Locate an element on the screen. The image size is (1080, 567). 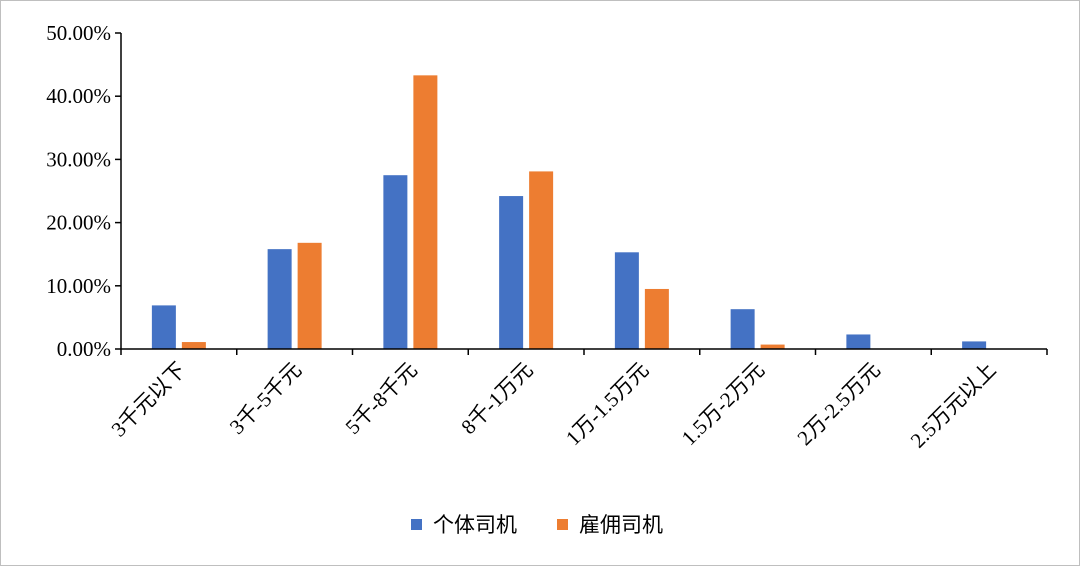
x-tick-label: 3千元以下 is located at coordinates (149, 400).